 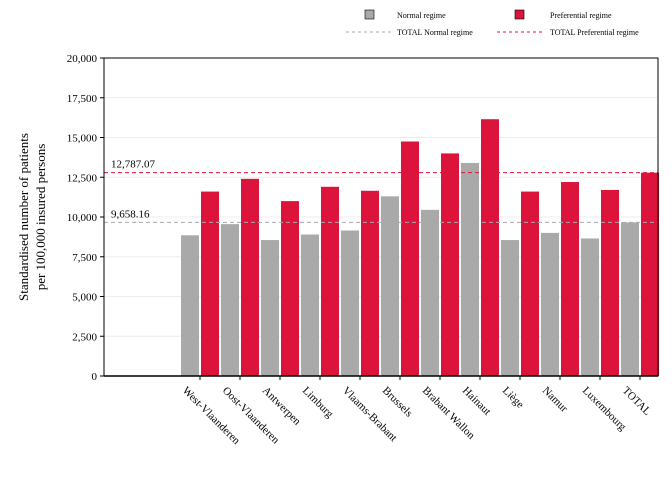 I want to click on x-tick-label: Liège, so click(x=513, y=398).